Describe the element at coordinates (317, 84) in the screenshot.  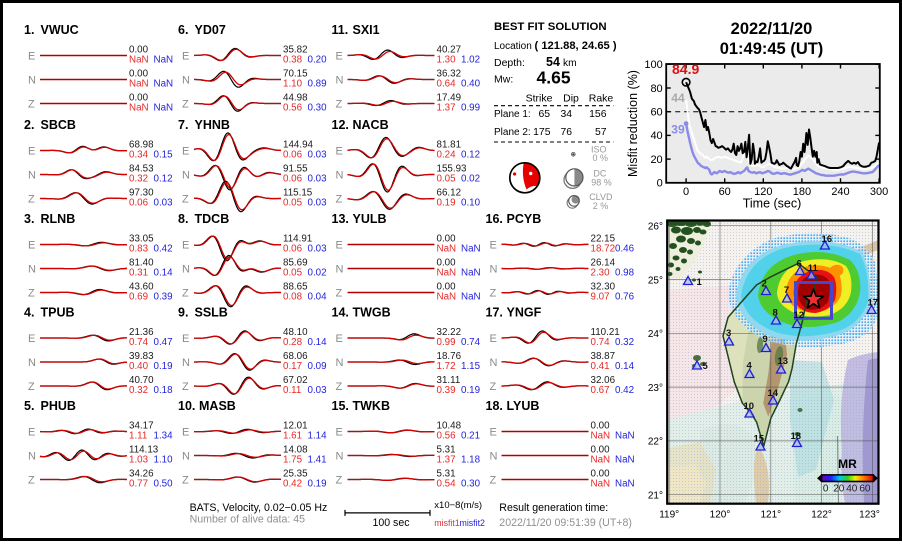
I see `svg-text: 0.89` at that location.